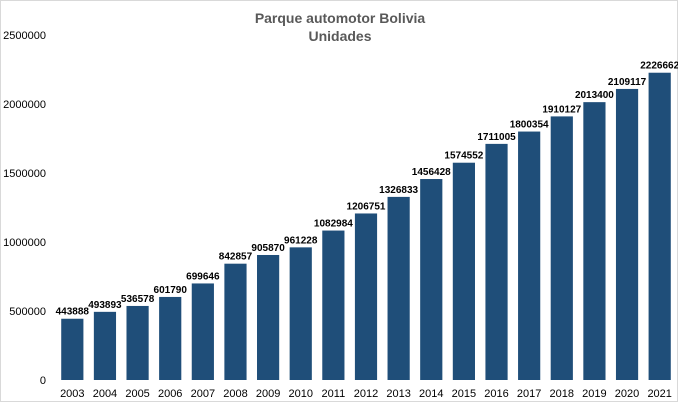  What do you see at coordinates (203, 276) in the screenshot?
I see `data-label: 699646` at bounding box center [203, 276].